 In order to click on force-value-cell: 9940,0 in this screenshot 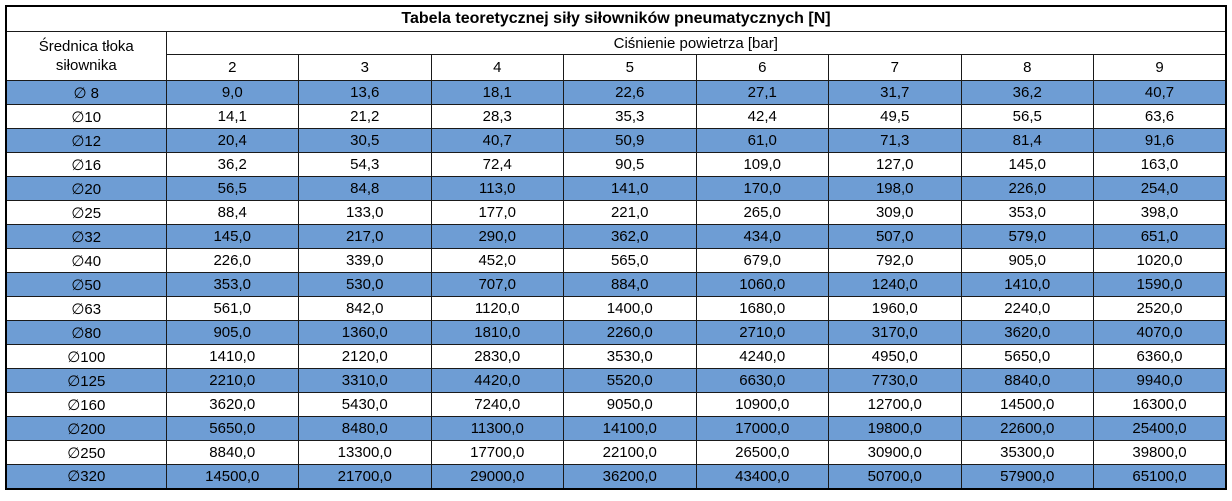, I will do `click(1160, 380)`.